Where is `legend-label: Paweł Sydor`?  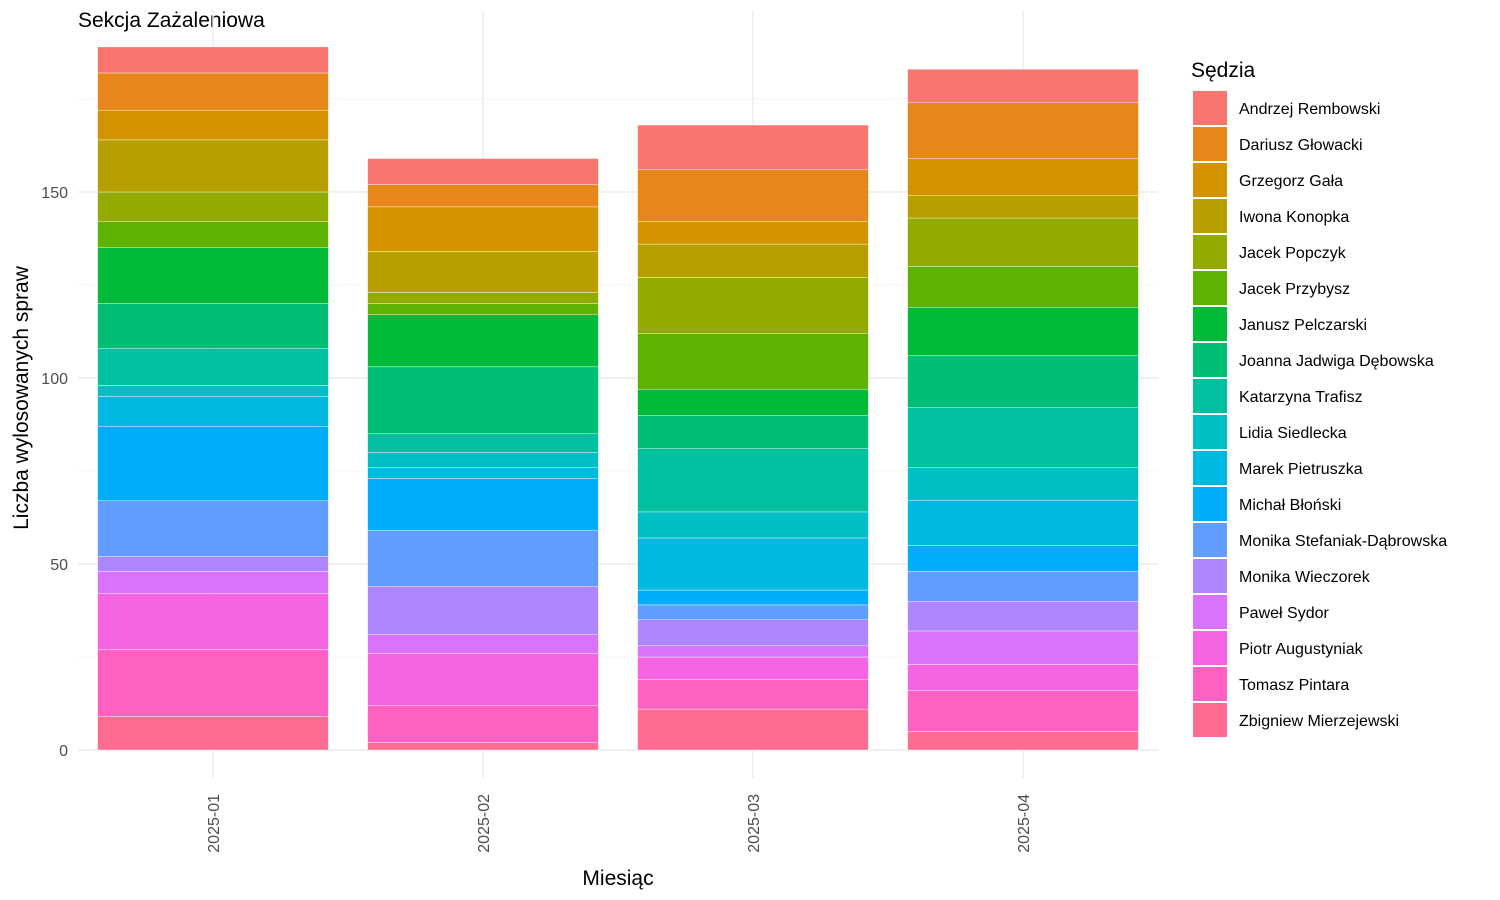 legend-label: Paweł Sydor is located at coordinates (1284, 613).